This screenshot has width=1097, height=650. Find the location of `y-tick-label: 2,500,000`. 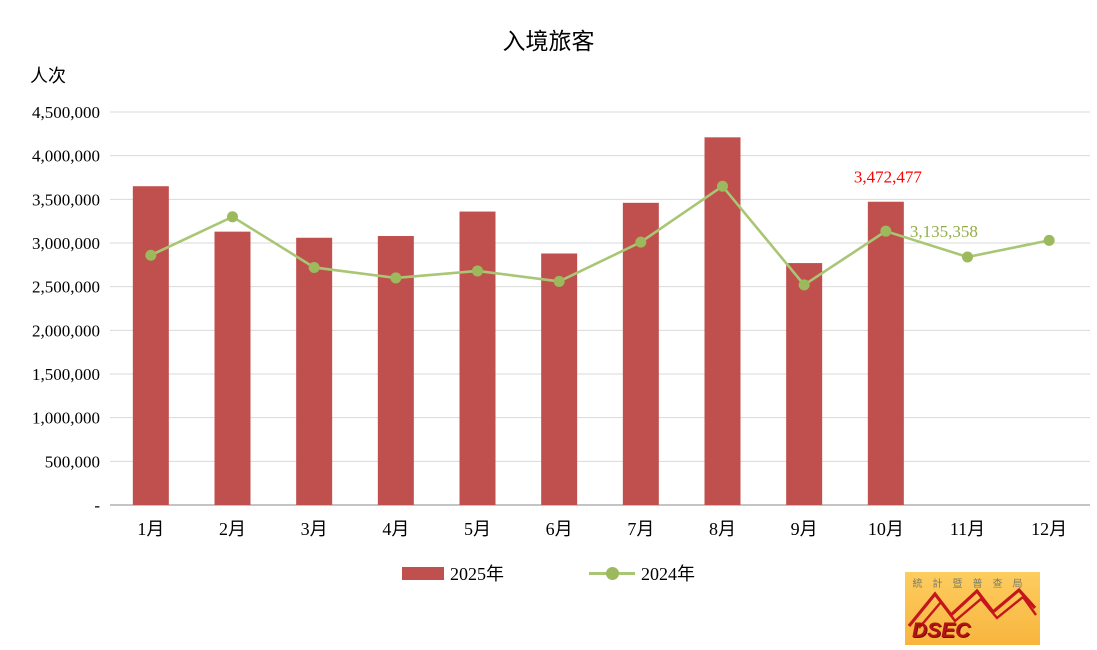

y-tick-label: 2,500,000 is located at coordinates (66, 287).